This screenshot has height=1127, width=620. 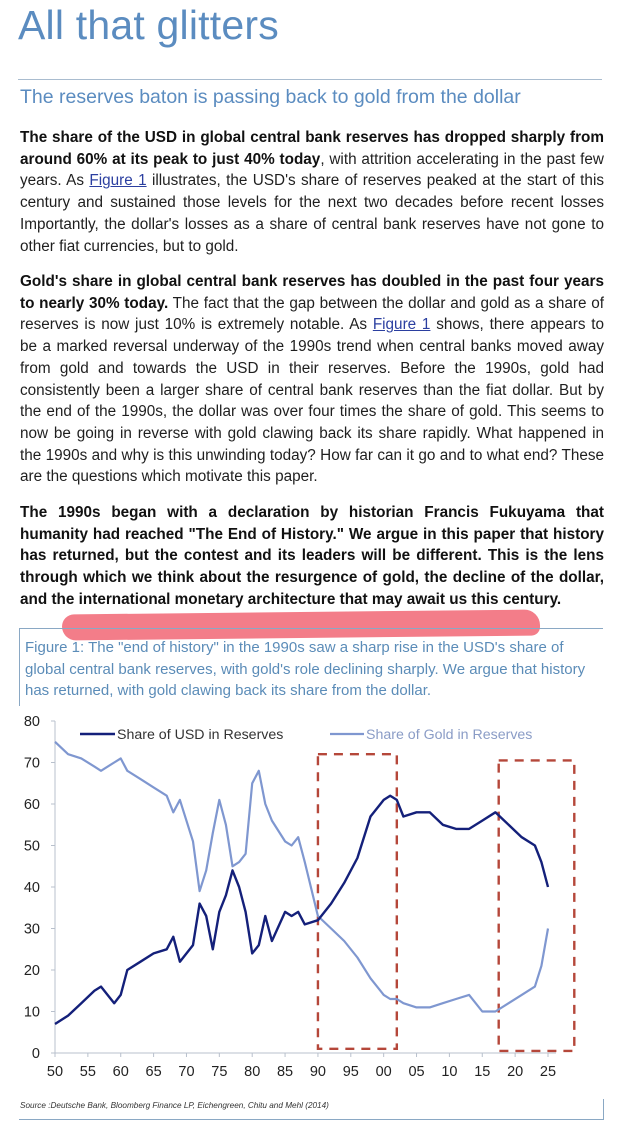 What do you see at coordinates (603, 1109) in the screenshot?
I see `source-frame-right` at bounding box center [603, 1109].